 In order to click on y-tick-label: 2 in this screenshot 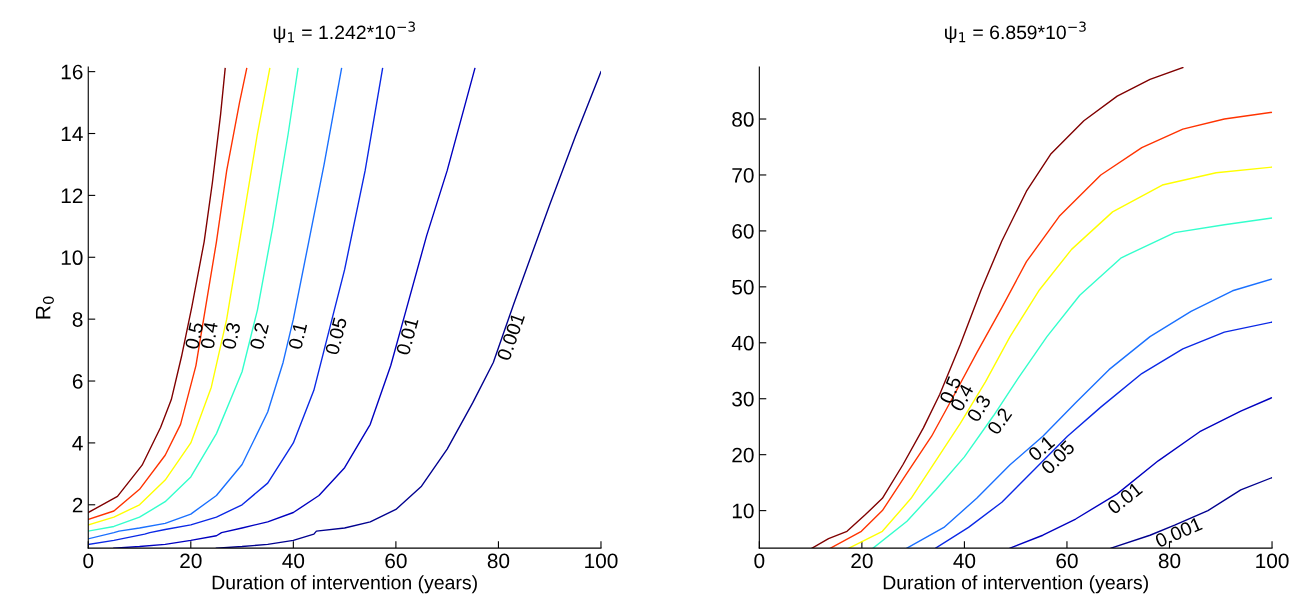, I will do `click(77, 505)`.